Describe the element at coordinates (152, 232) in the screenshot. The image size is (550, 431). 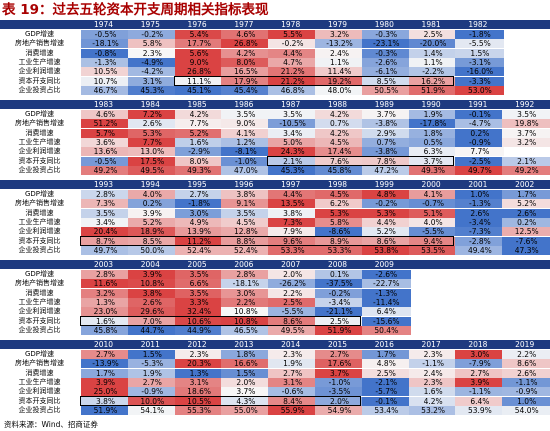
I see `table-cell: 18.9%` at that location.